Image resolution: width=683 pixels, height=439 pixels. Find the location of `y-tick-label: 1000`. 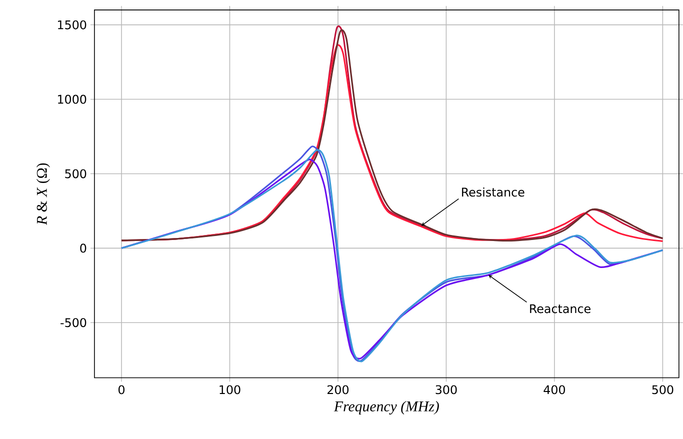

y-tick-label: 1000 is located at coordinates (72, 99).